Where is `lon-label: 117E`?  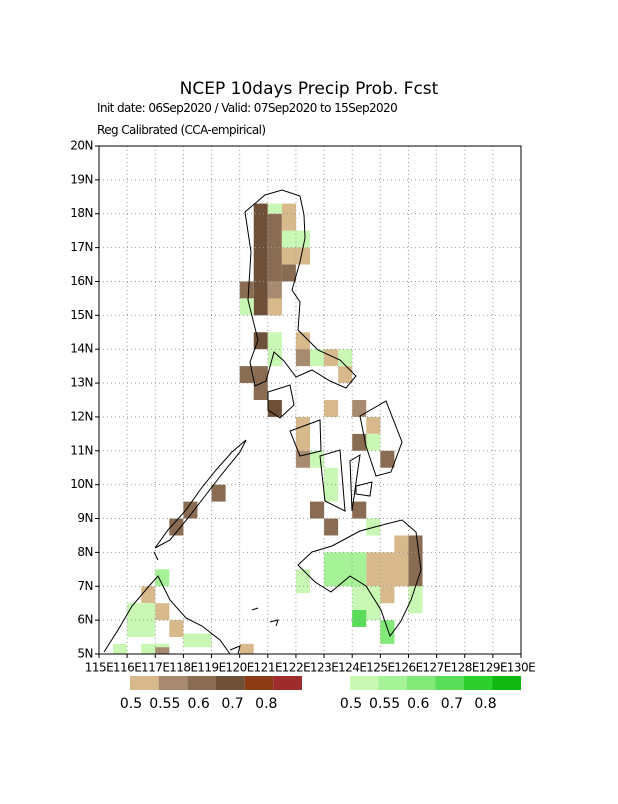
lon-label: 117E is located at coordinates (155, 668).